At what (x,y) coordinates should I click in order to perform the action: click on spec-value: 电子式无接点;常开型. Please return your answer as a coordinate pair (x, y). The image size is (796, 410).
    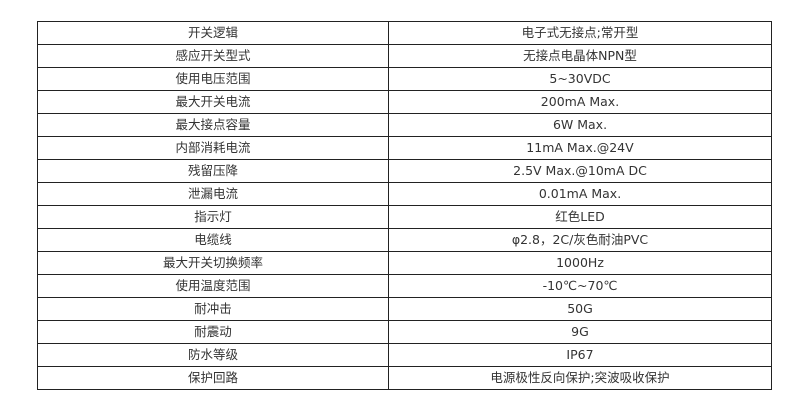
    Looking at the image, I should click on (580, 33).